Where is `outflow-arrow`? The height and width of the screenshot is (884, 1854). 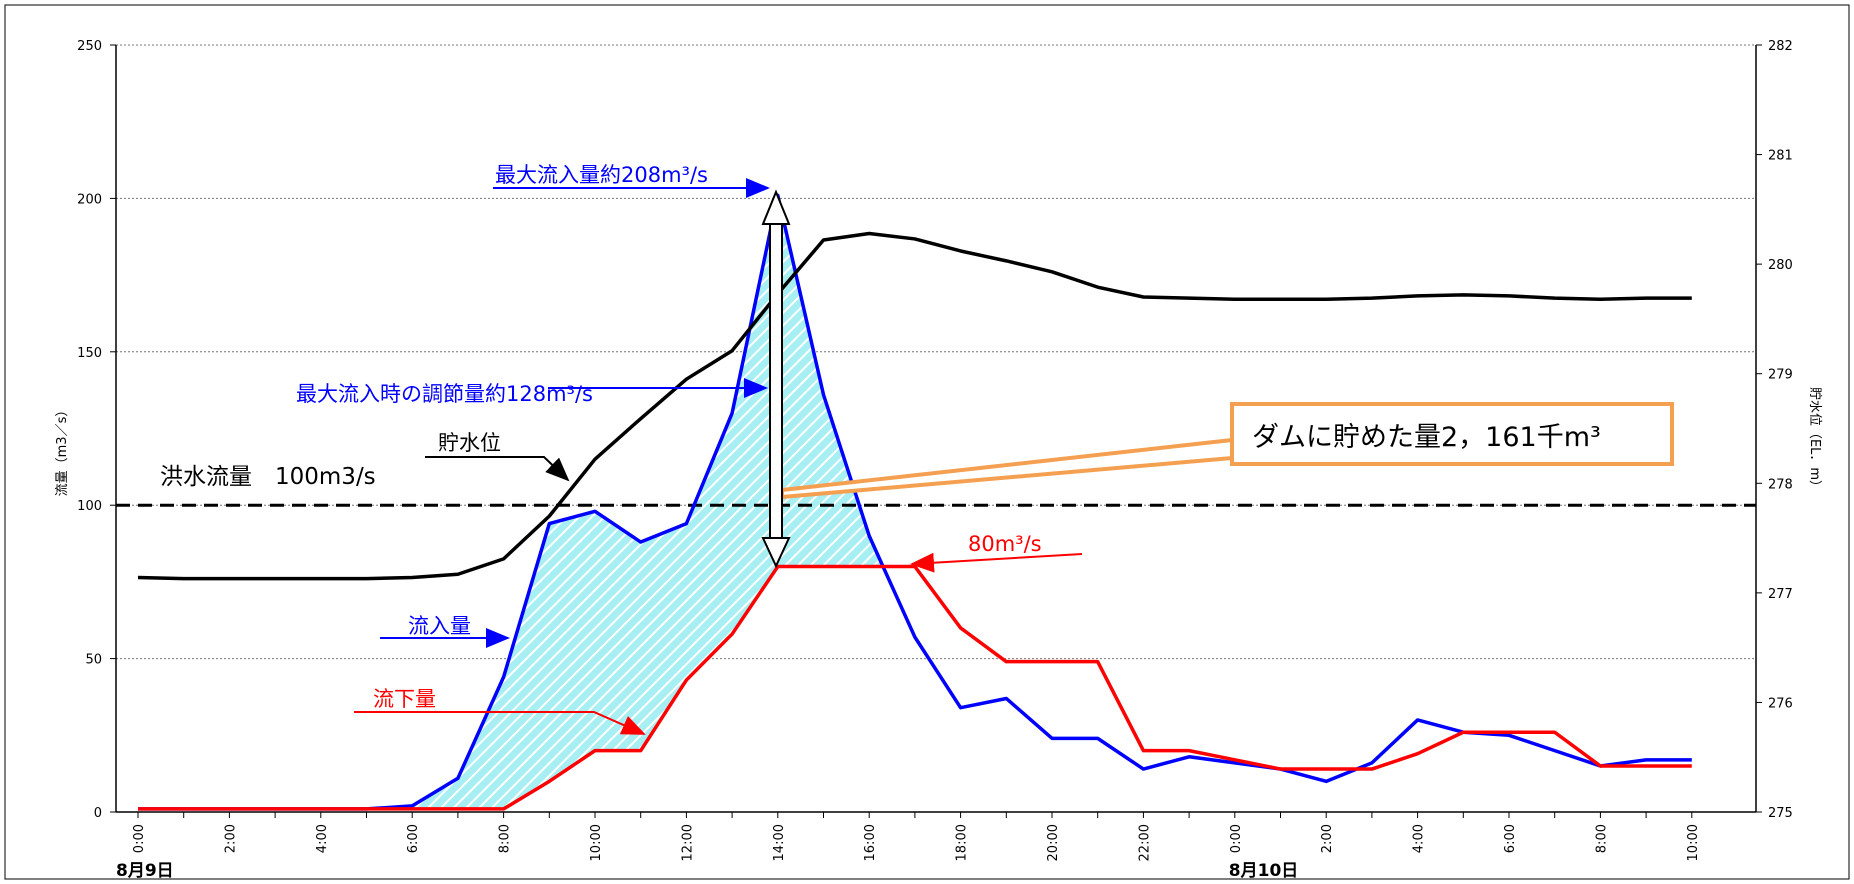
outflow-arrow is located at coordinates (500, 723).